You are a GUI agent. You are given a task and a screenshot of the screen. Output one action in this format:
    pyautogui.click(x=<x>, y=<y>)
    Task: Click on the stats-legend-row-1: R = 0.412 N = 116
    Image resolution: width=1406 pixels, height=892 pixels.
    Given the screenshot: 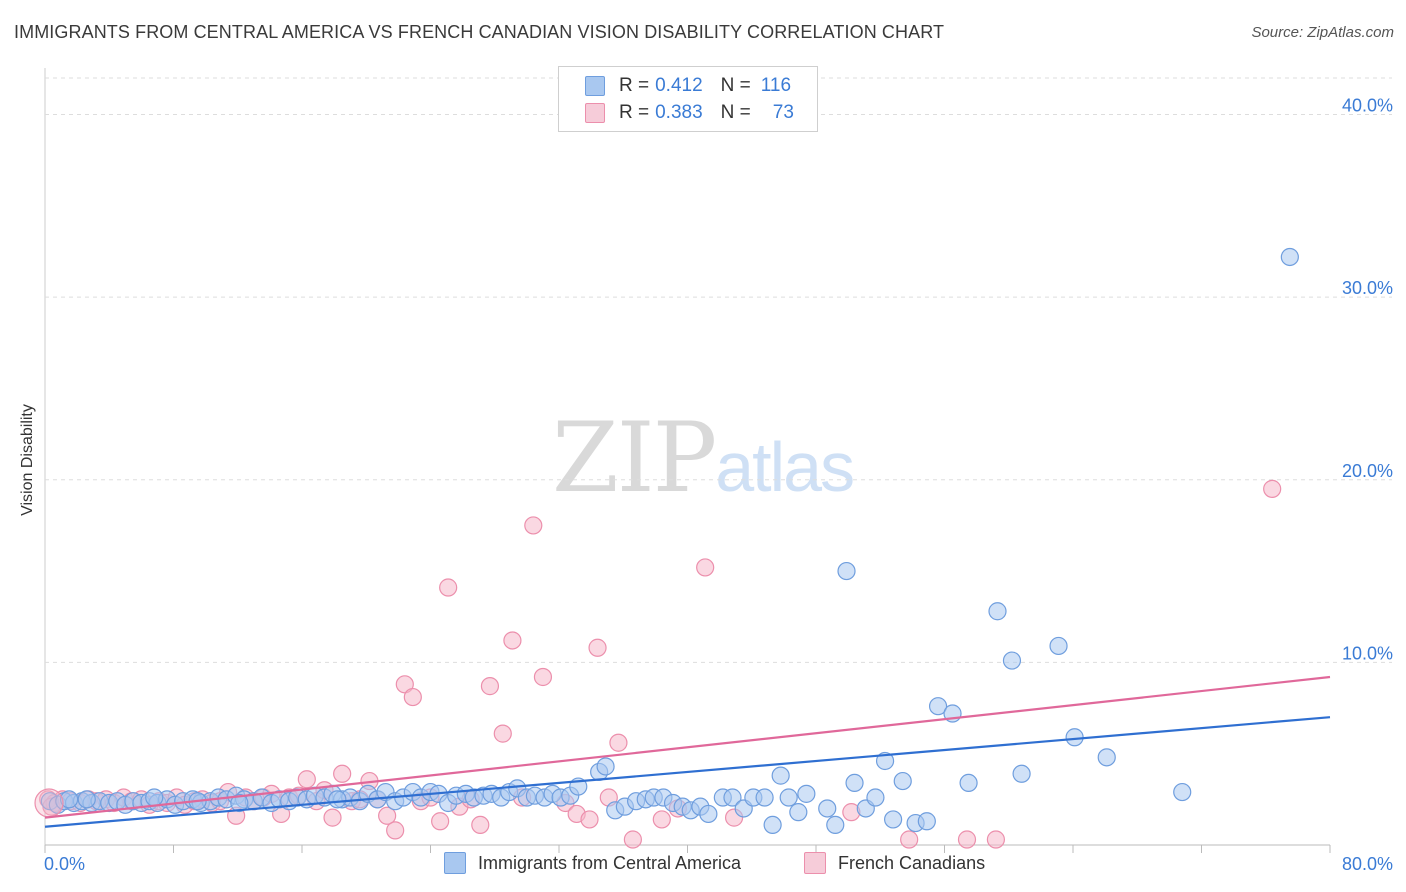 What is the action you would take?
    pyautogui.click(x=688, y=86)
    